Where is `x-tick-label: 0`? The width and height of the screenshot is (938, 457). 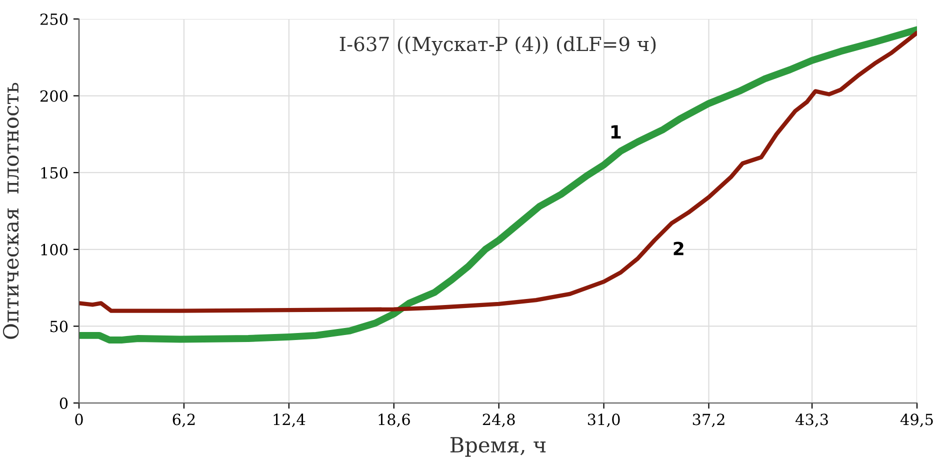 x-tick-label: 0 is located at coordinates (79, 420).